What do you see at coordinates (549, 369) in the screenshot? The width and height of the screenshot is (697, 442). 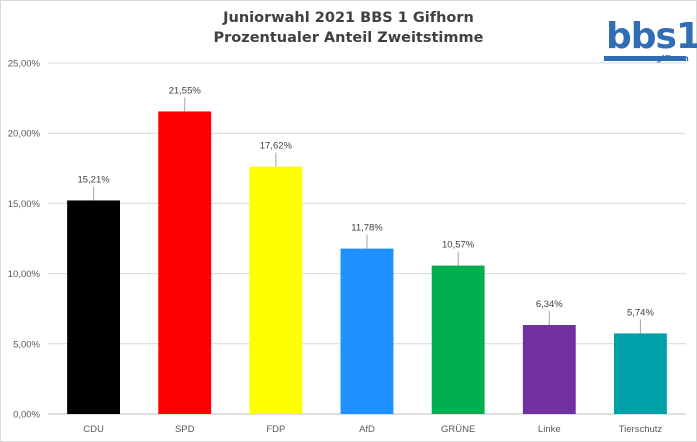 I see `bar-linke` at bounding box center [549, 369].